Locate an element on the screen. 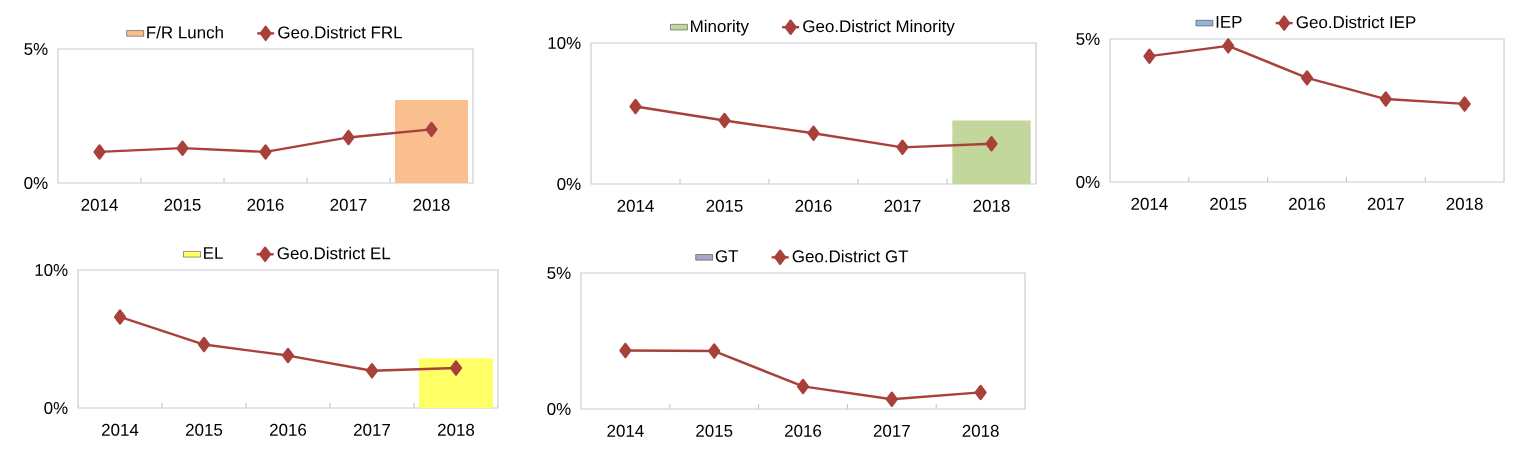 The width and height of the screenshot is (1514, 455). legend-label: F/R Lunch is located at coordinates (185, 32).